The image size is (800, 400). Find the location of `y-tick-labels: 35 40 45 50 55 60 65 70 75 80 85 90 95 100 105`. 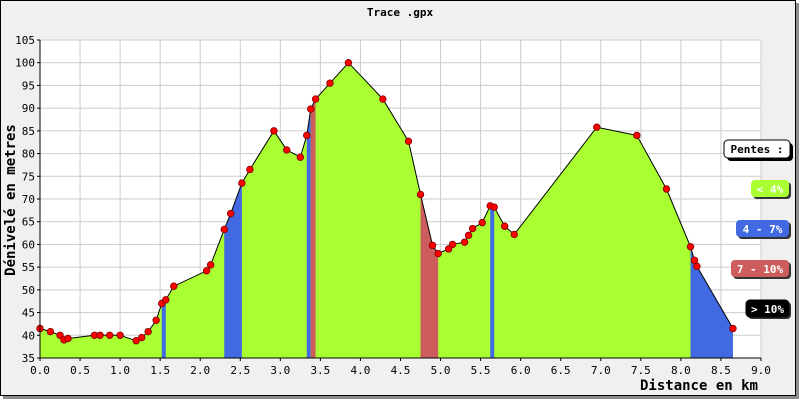

y-tick-labels: 35 40 45 50 55 60 65 70 75 80 85 90 95 100 105 is located at coordinates (27, 199).